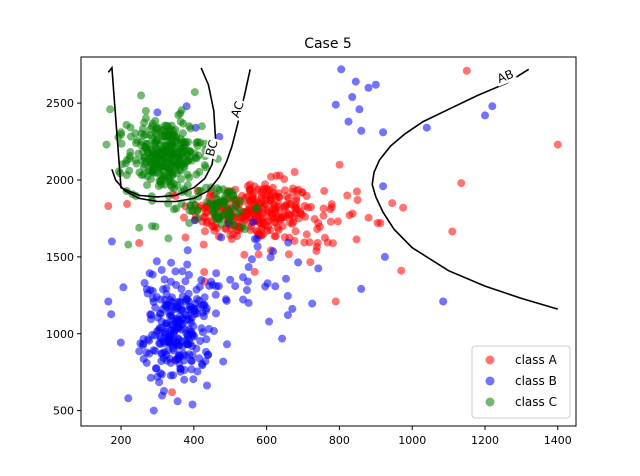 The width and height of the screenshot is (640, 476). I want to click on x-tick-label: 1400, so click(558, 440).